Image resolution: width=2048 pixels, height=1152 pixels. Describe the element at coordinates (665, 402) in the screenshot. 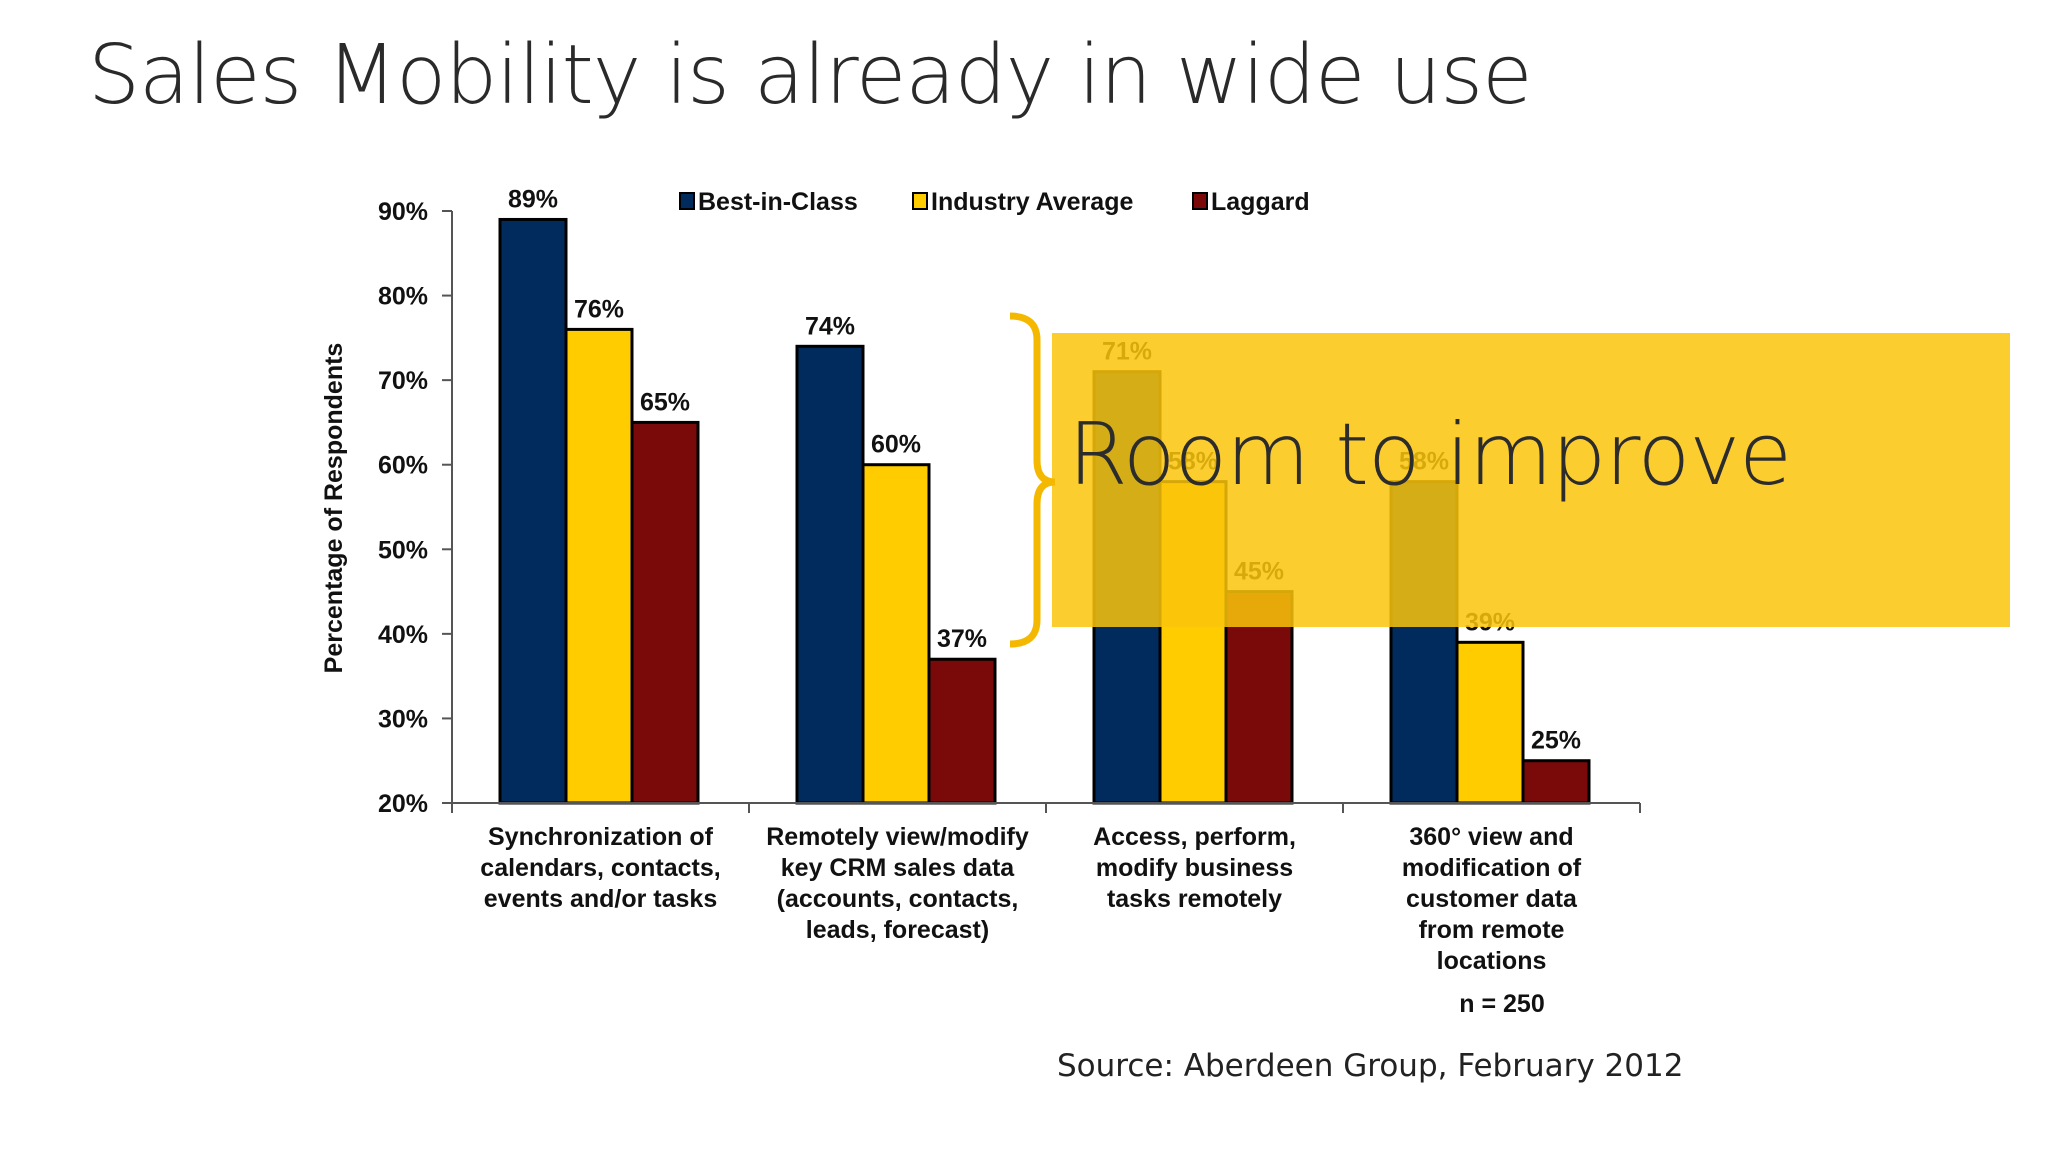

I see `bar-value-label: 65%` at that location.